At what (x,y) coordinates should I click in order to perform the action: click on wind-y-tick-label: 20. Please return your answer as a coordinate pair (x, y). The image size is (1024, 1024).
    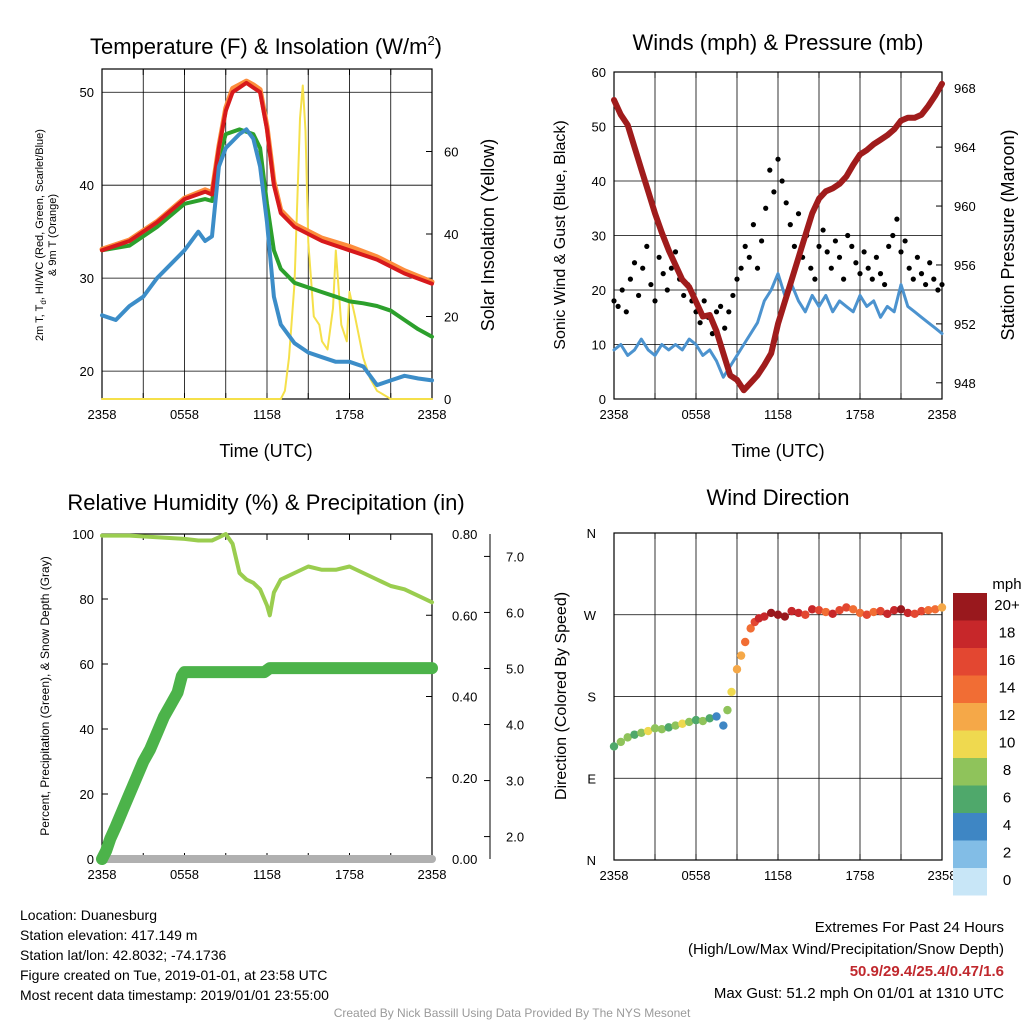
    Looking at the image, I should click on (599, 290).